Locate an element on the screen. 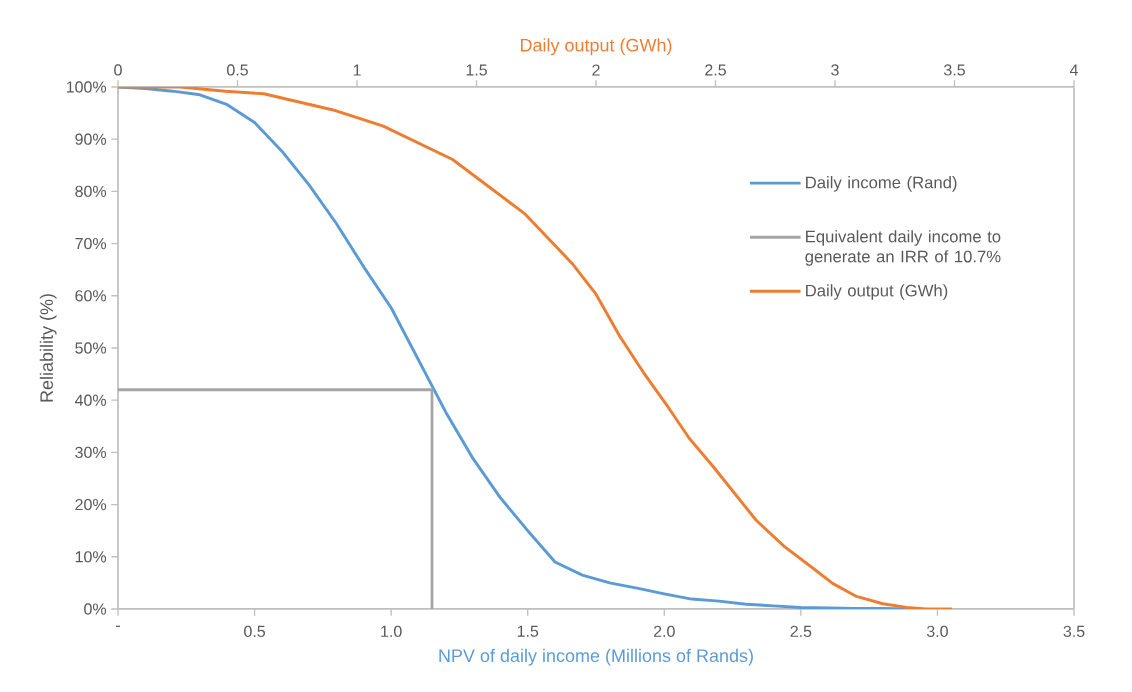 The width and height of the screenshot is (1132, 692). x2-tick-label: 2.5 is located at coordinates (715, 70).